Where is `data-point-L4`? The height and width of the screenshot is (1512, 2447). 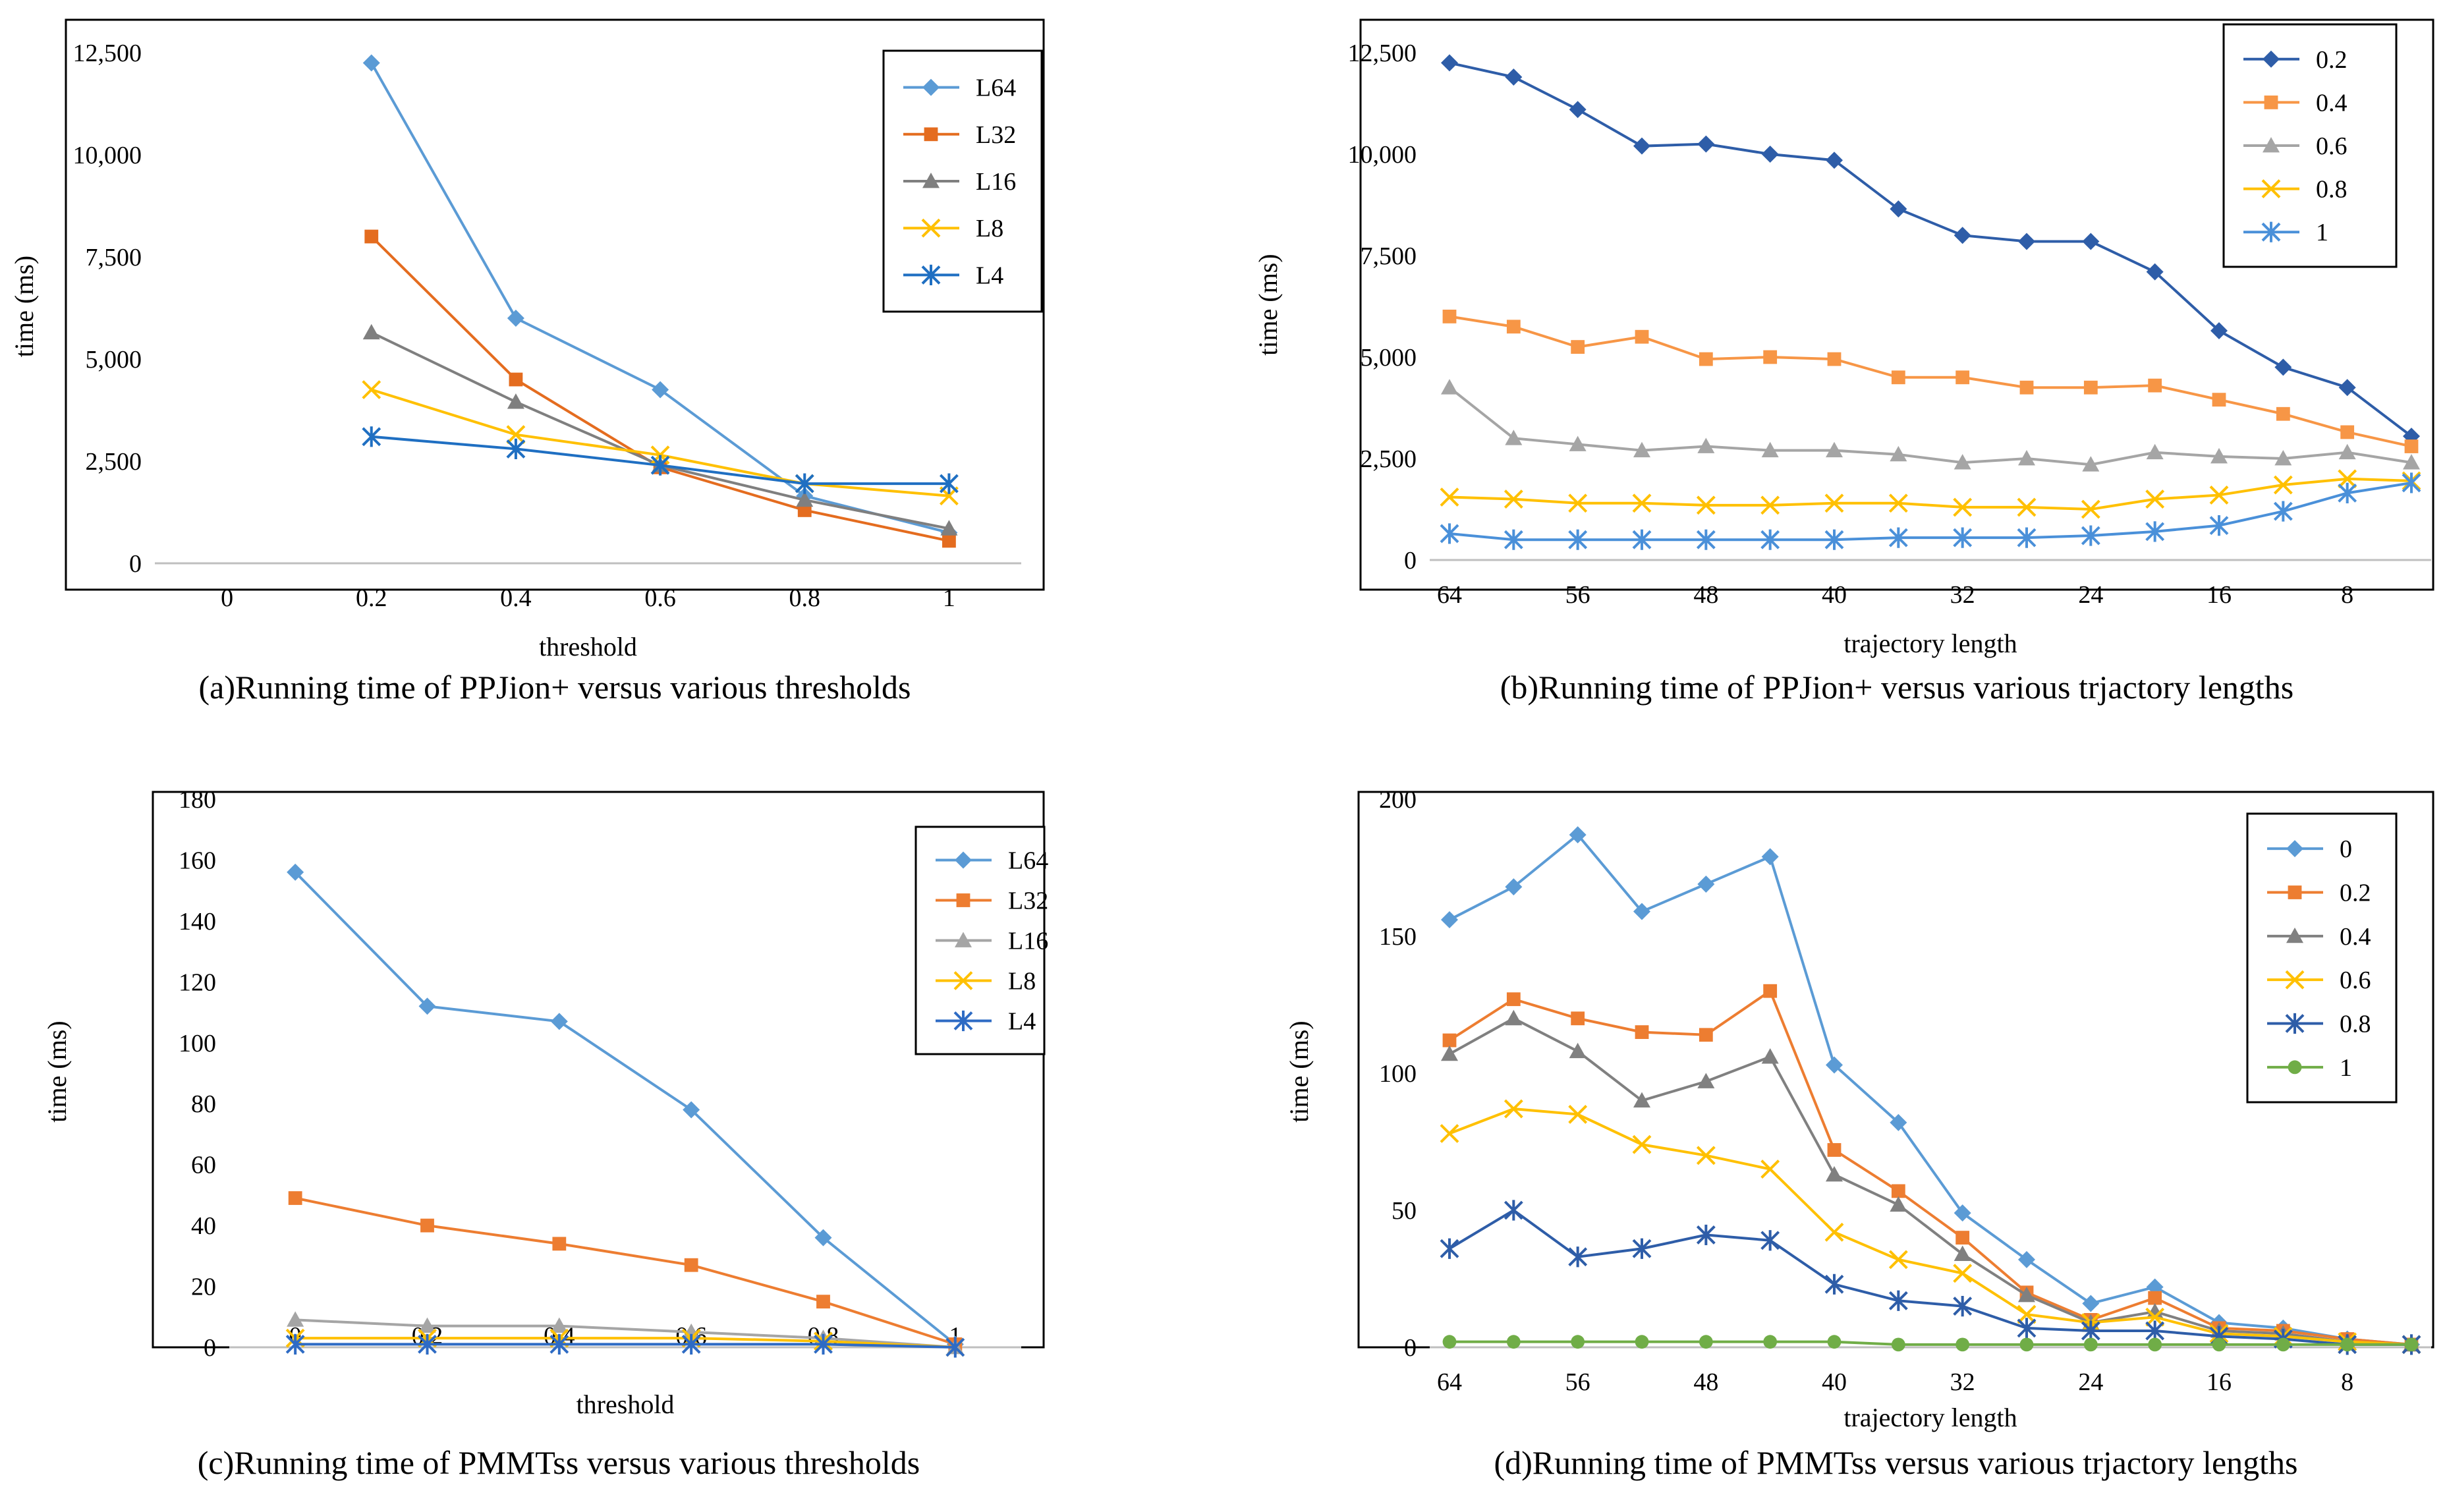 data-point-L4 is located at coordinates (516, 448).